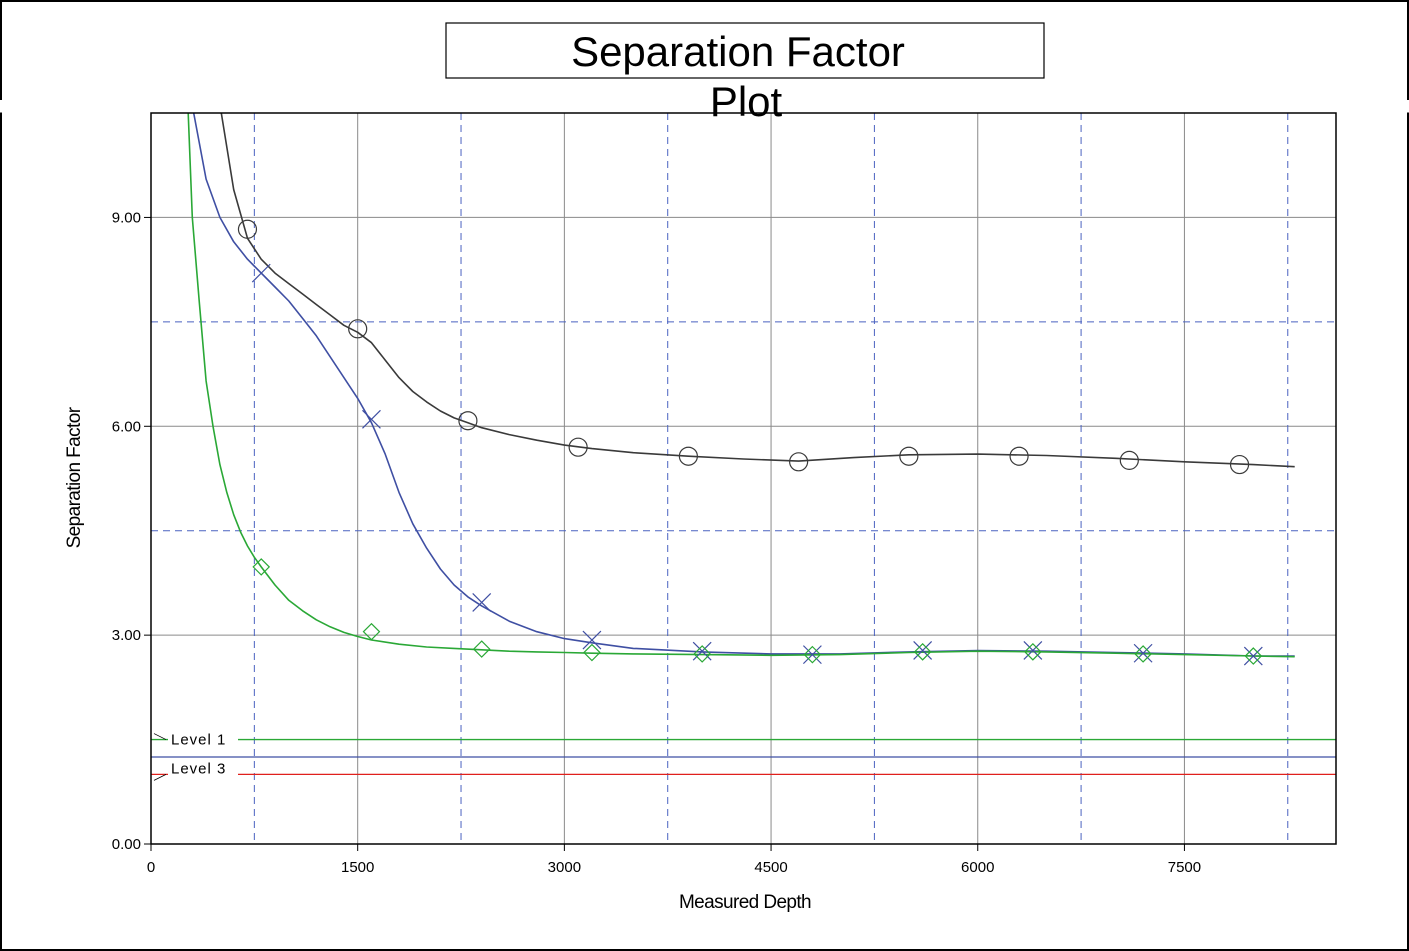 Image resolution: width=1409 pixels, height=951 pixels. What do you see at coordinates (357, 867) in the screenshot?
I see `x-tick-label: 1500` at bounding box center [357, 867].